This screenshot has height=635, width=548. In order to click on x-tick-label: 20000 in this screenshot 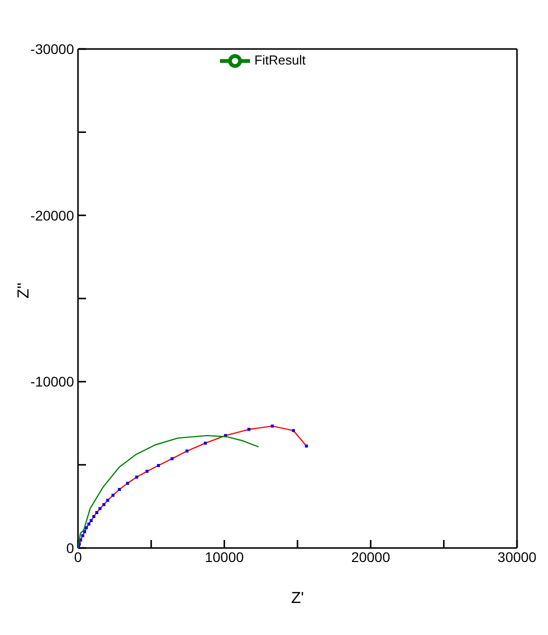, I will do `click(370, 556)`.